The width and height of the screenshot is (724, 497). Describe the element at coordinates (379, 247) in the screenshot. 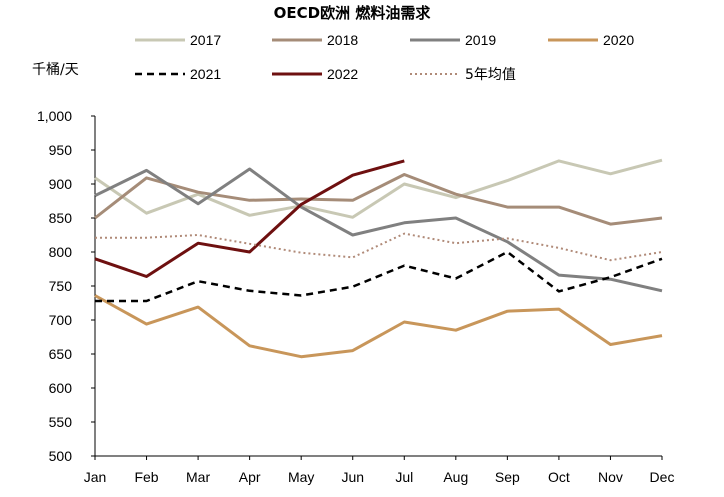

I see `series-line-5年均值` at that location.